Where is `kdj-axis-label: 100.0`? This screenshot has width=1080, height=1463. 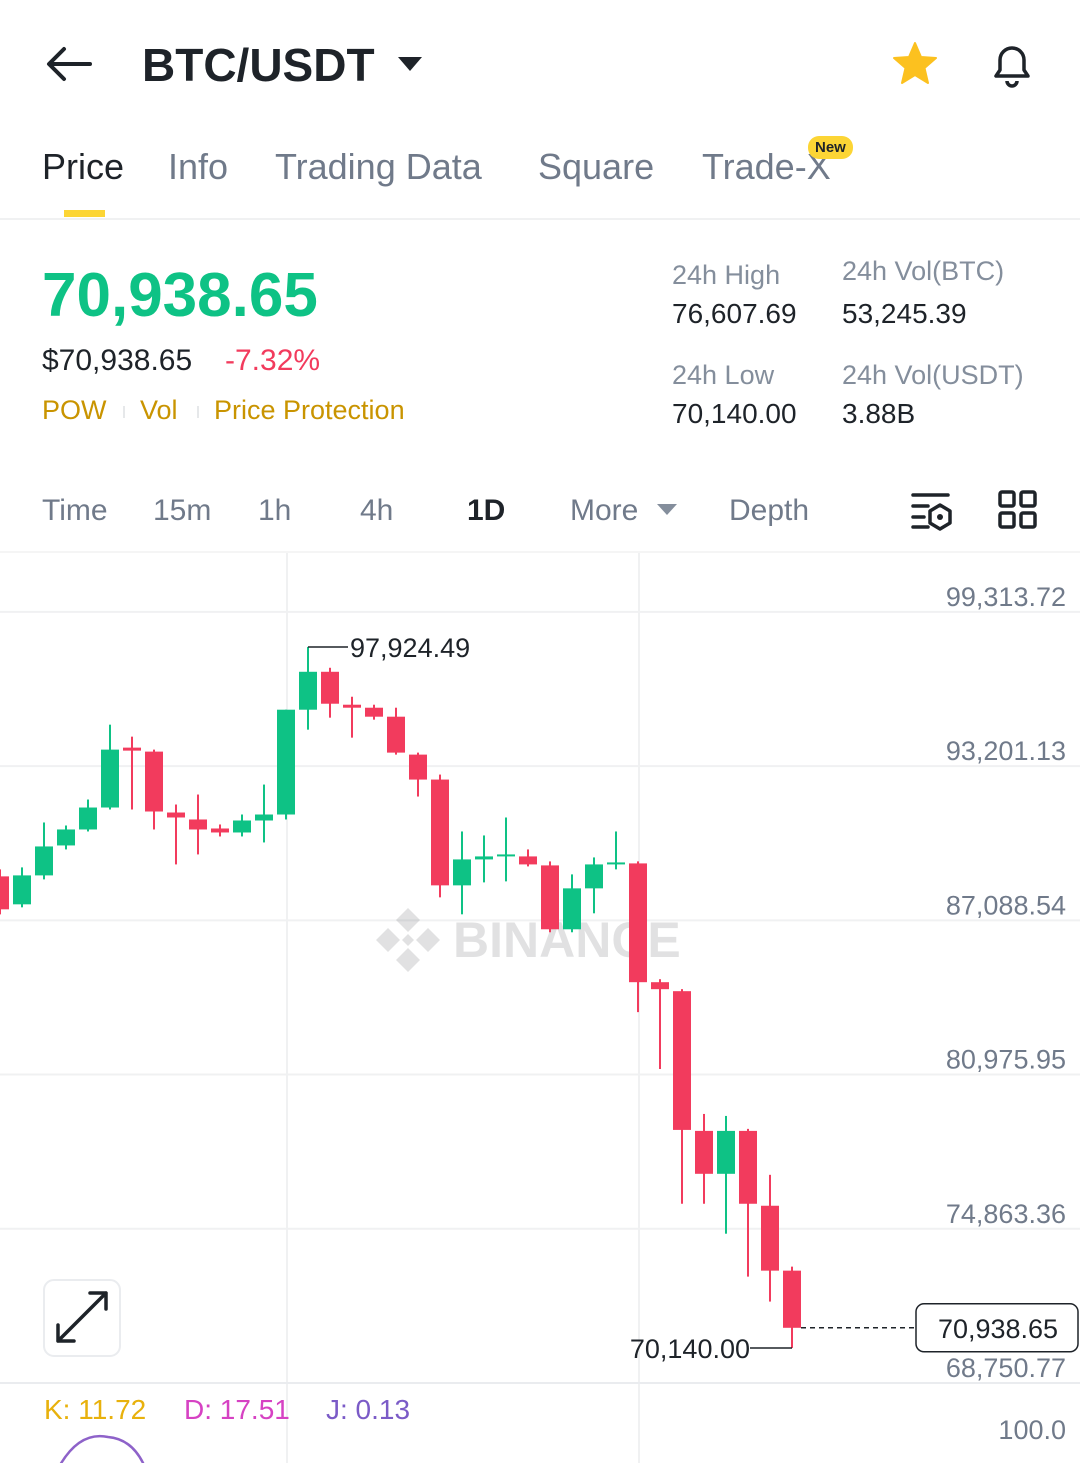
kdj-axis-label: 100.0 is located at coordinates (1032, 1430).